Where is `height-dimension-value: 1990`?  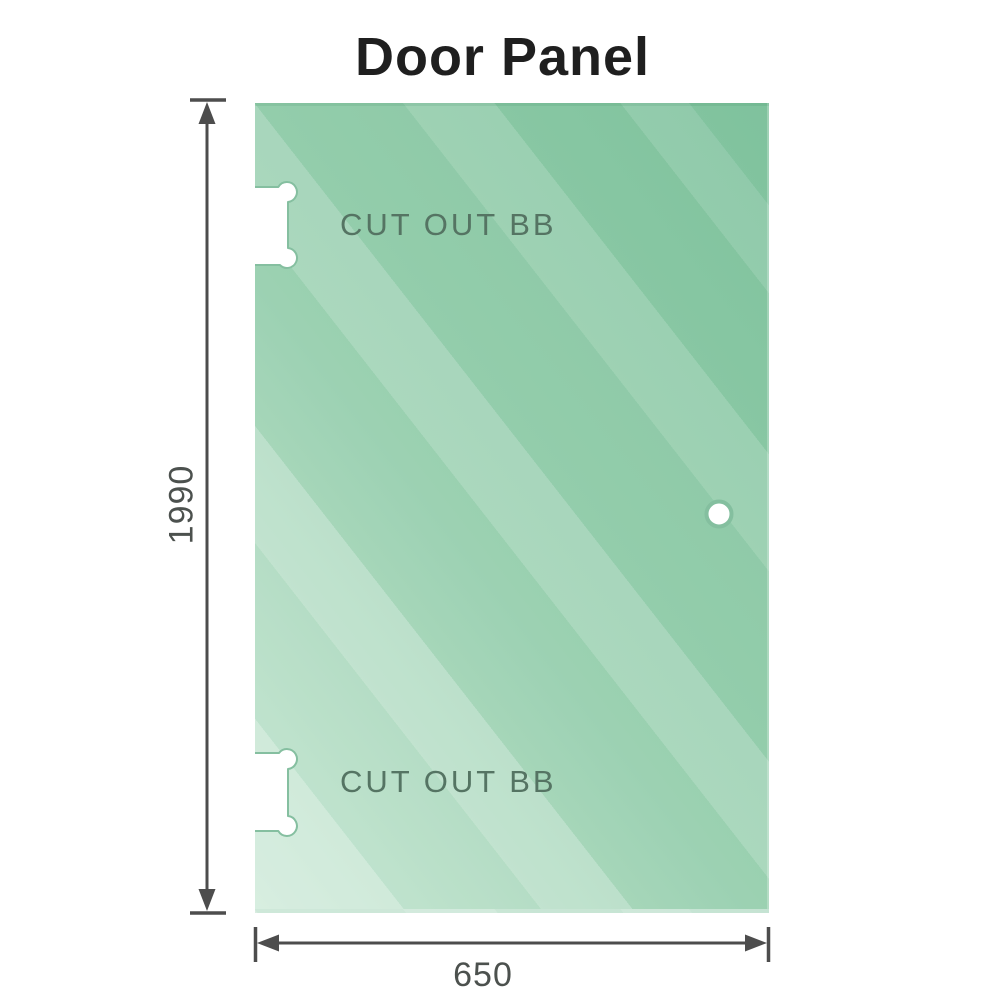 height-dimension-value: 1990 is located at coordinates (181, 504).